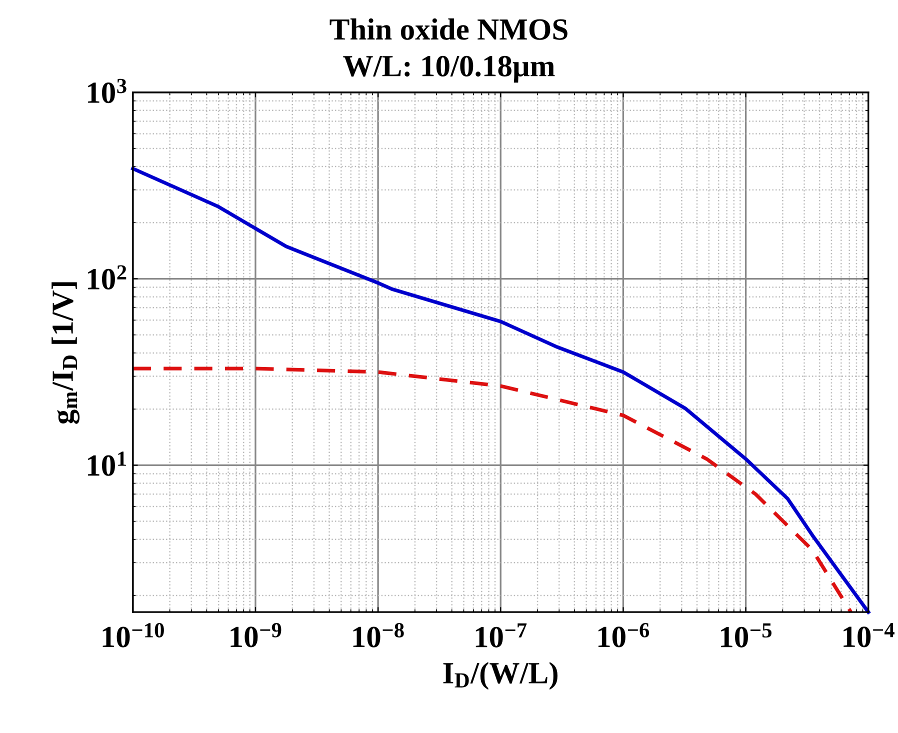  Describe the element at coordinates (133, 635) in the screenshot. I see `x-tick-label: 10$^{−10}$` at that location.